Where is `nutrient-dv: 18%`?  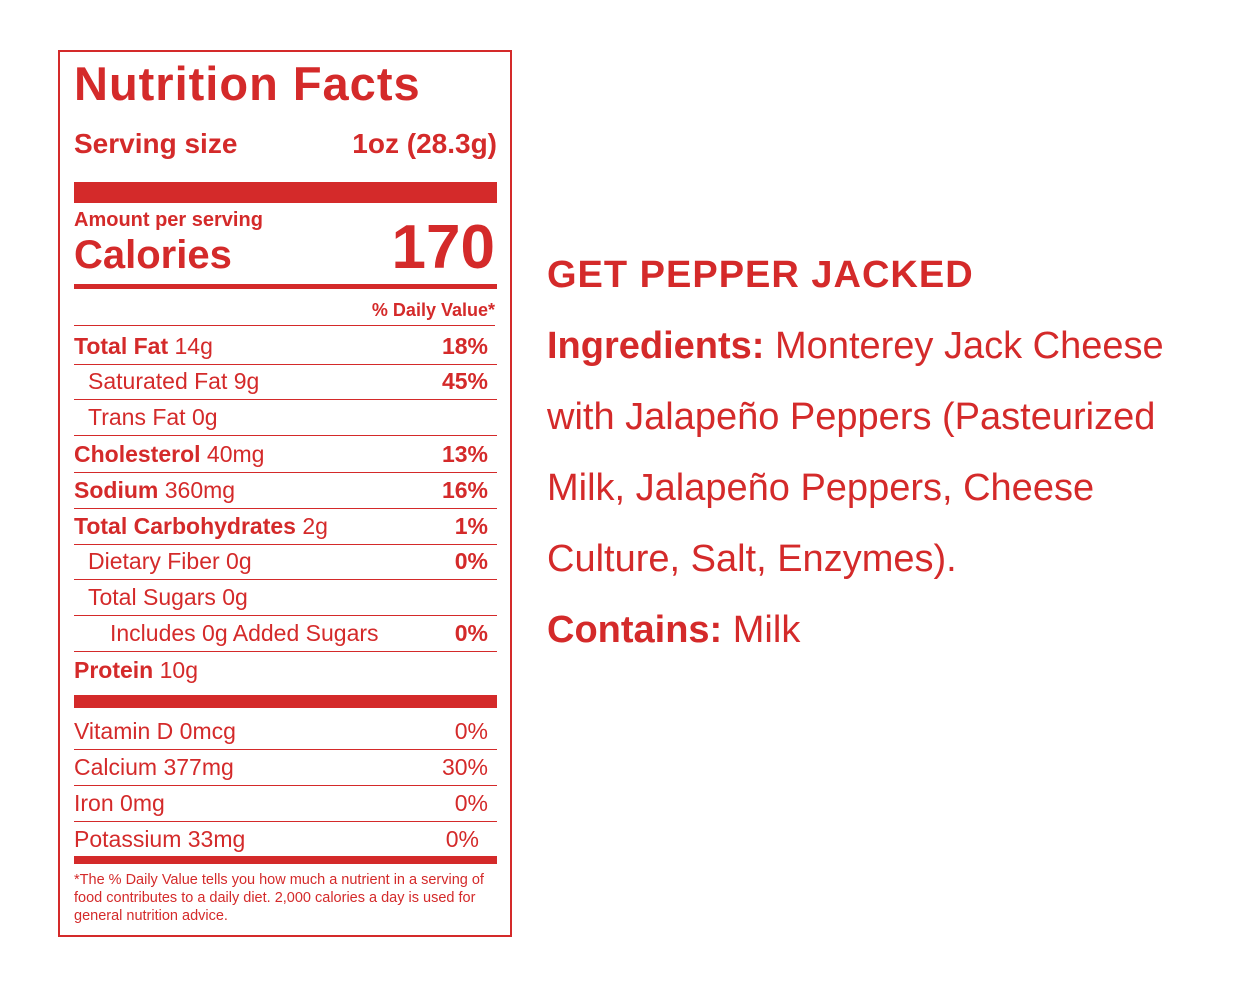 nutrient-dv: 18% is located at coordinates (464, 345).